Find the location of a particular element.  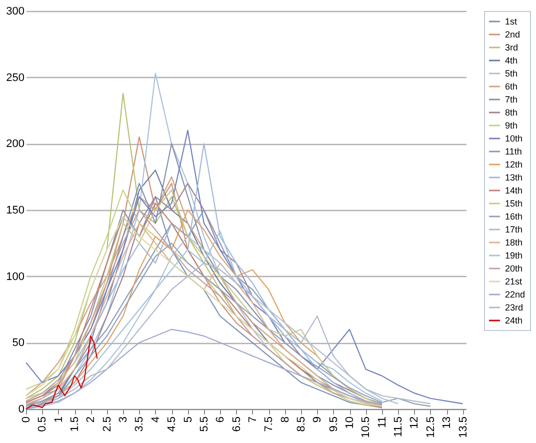

legend-label: 23rd is located at coordinates (514, 307).